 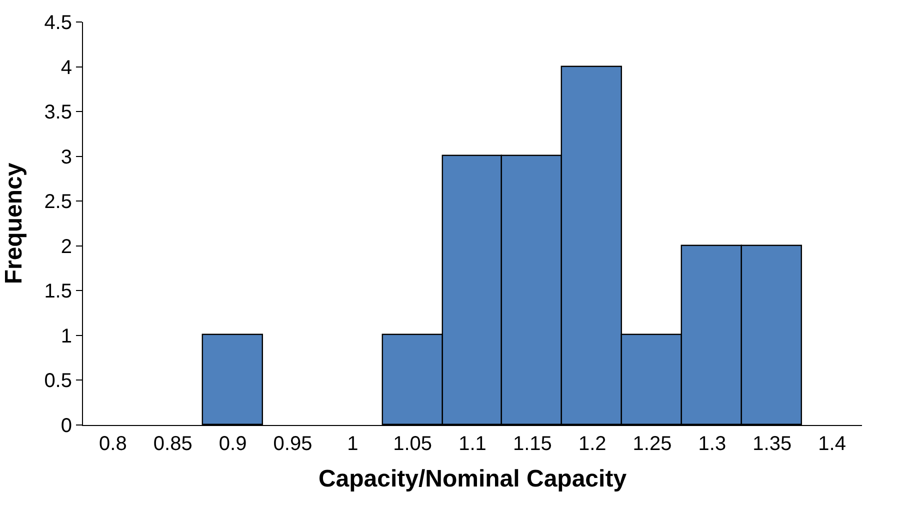 I want to click on x-tick-label: 0.95, so click(x=292, y=444).